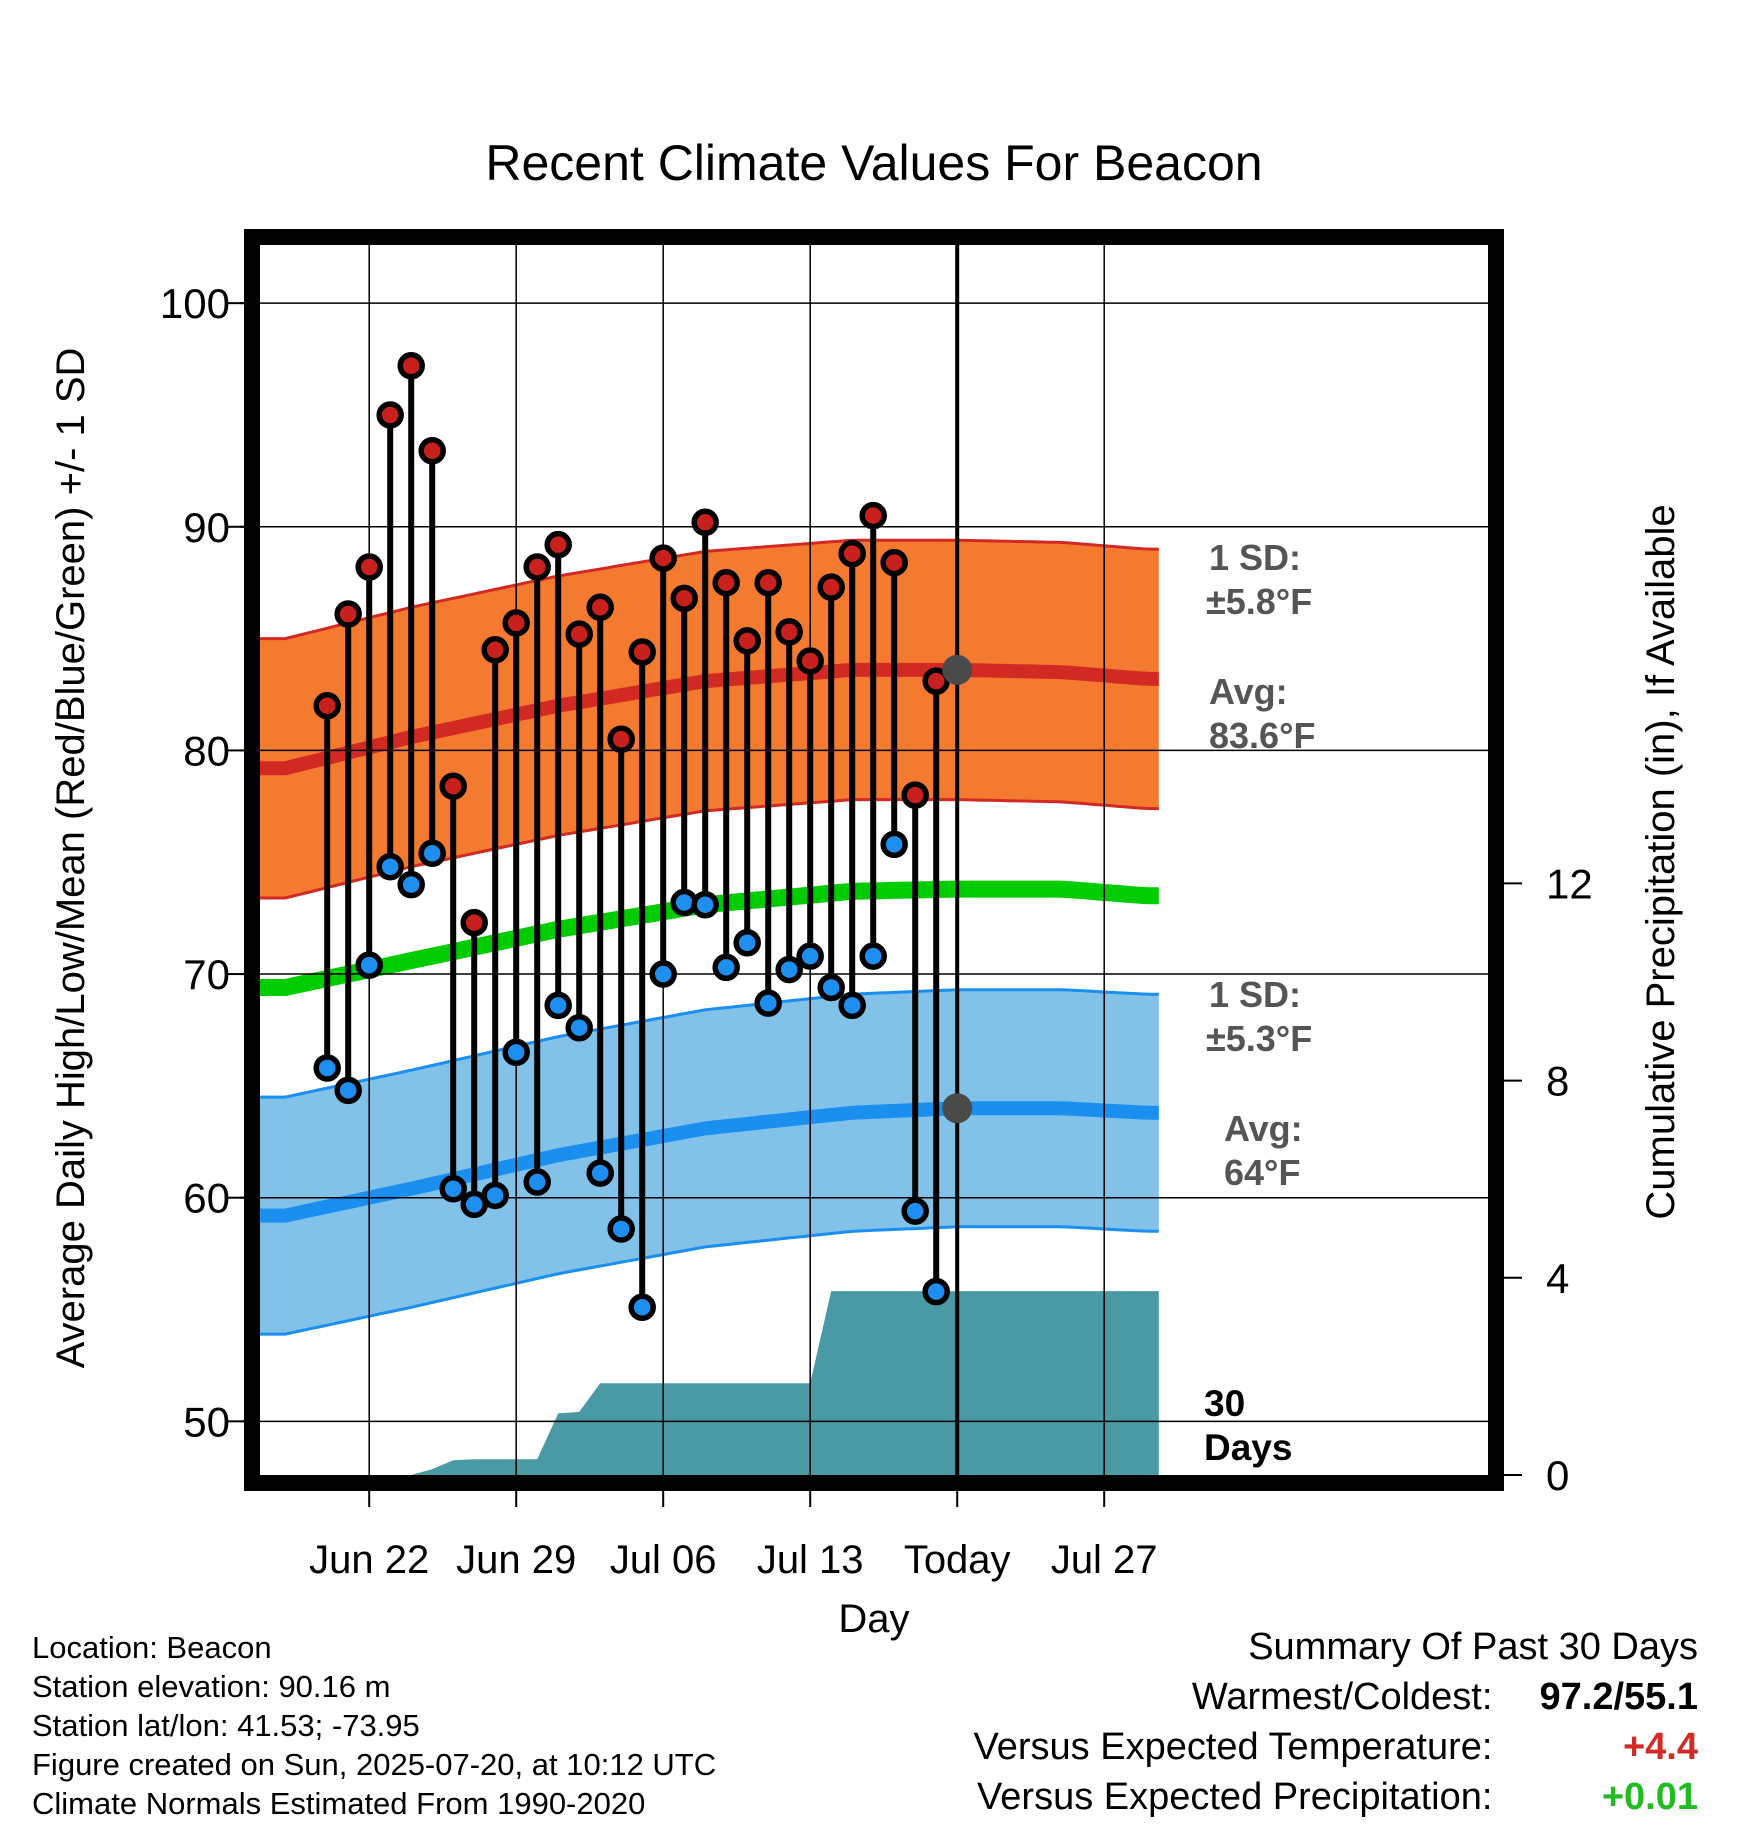  Describe the element at coordinates (873, 163) in the screenshot. I see `chart-title: Recent Climate Values For Beacon` at that location.